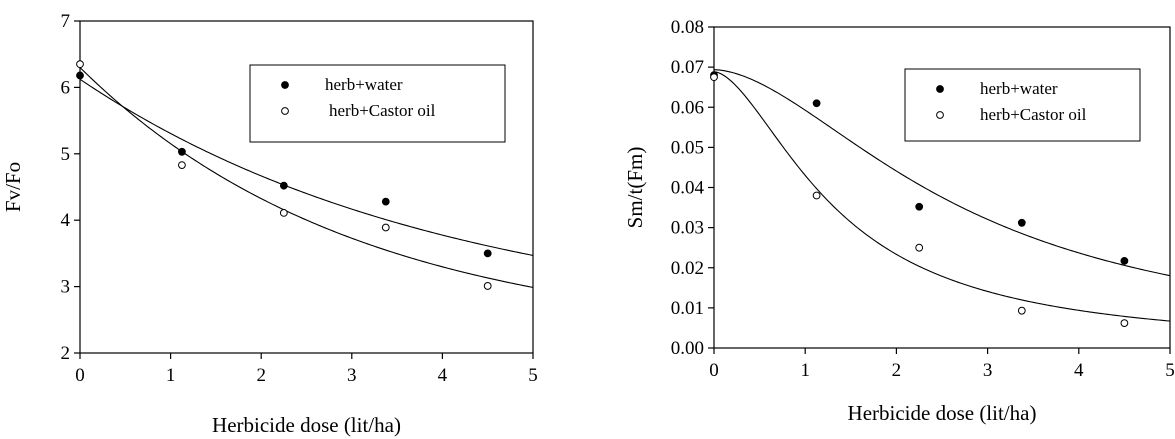 The image size is (1175, 439). What do you see at coordinates (687, 348) in the screenshot?
I see `y-tick-label: 0.00` at bounding box center [687, 348].